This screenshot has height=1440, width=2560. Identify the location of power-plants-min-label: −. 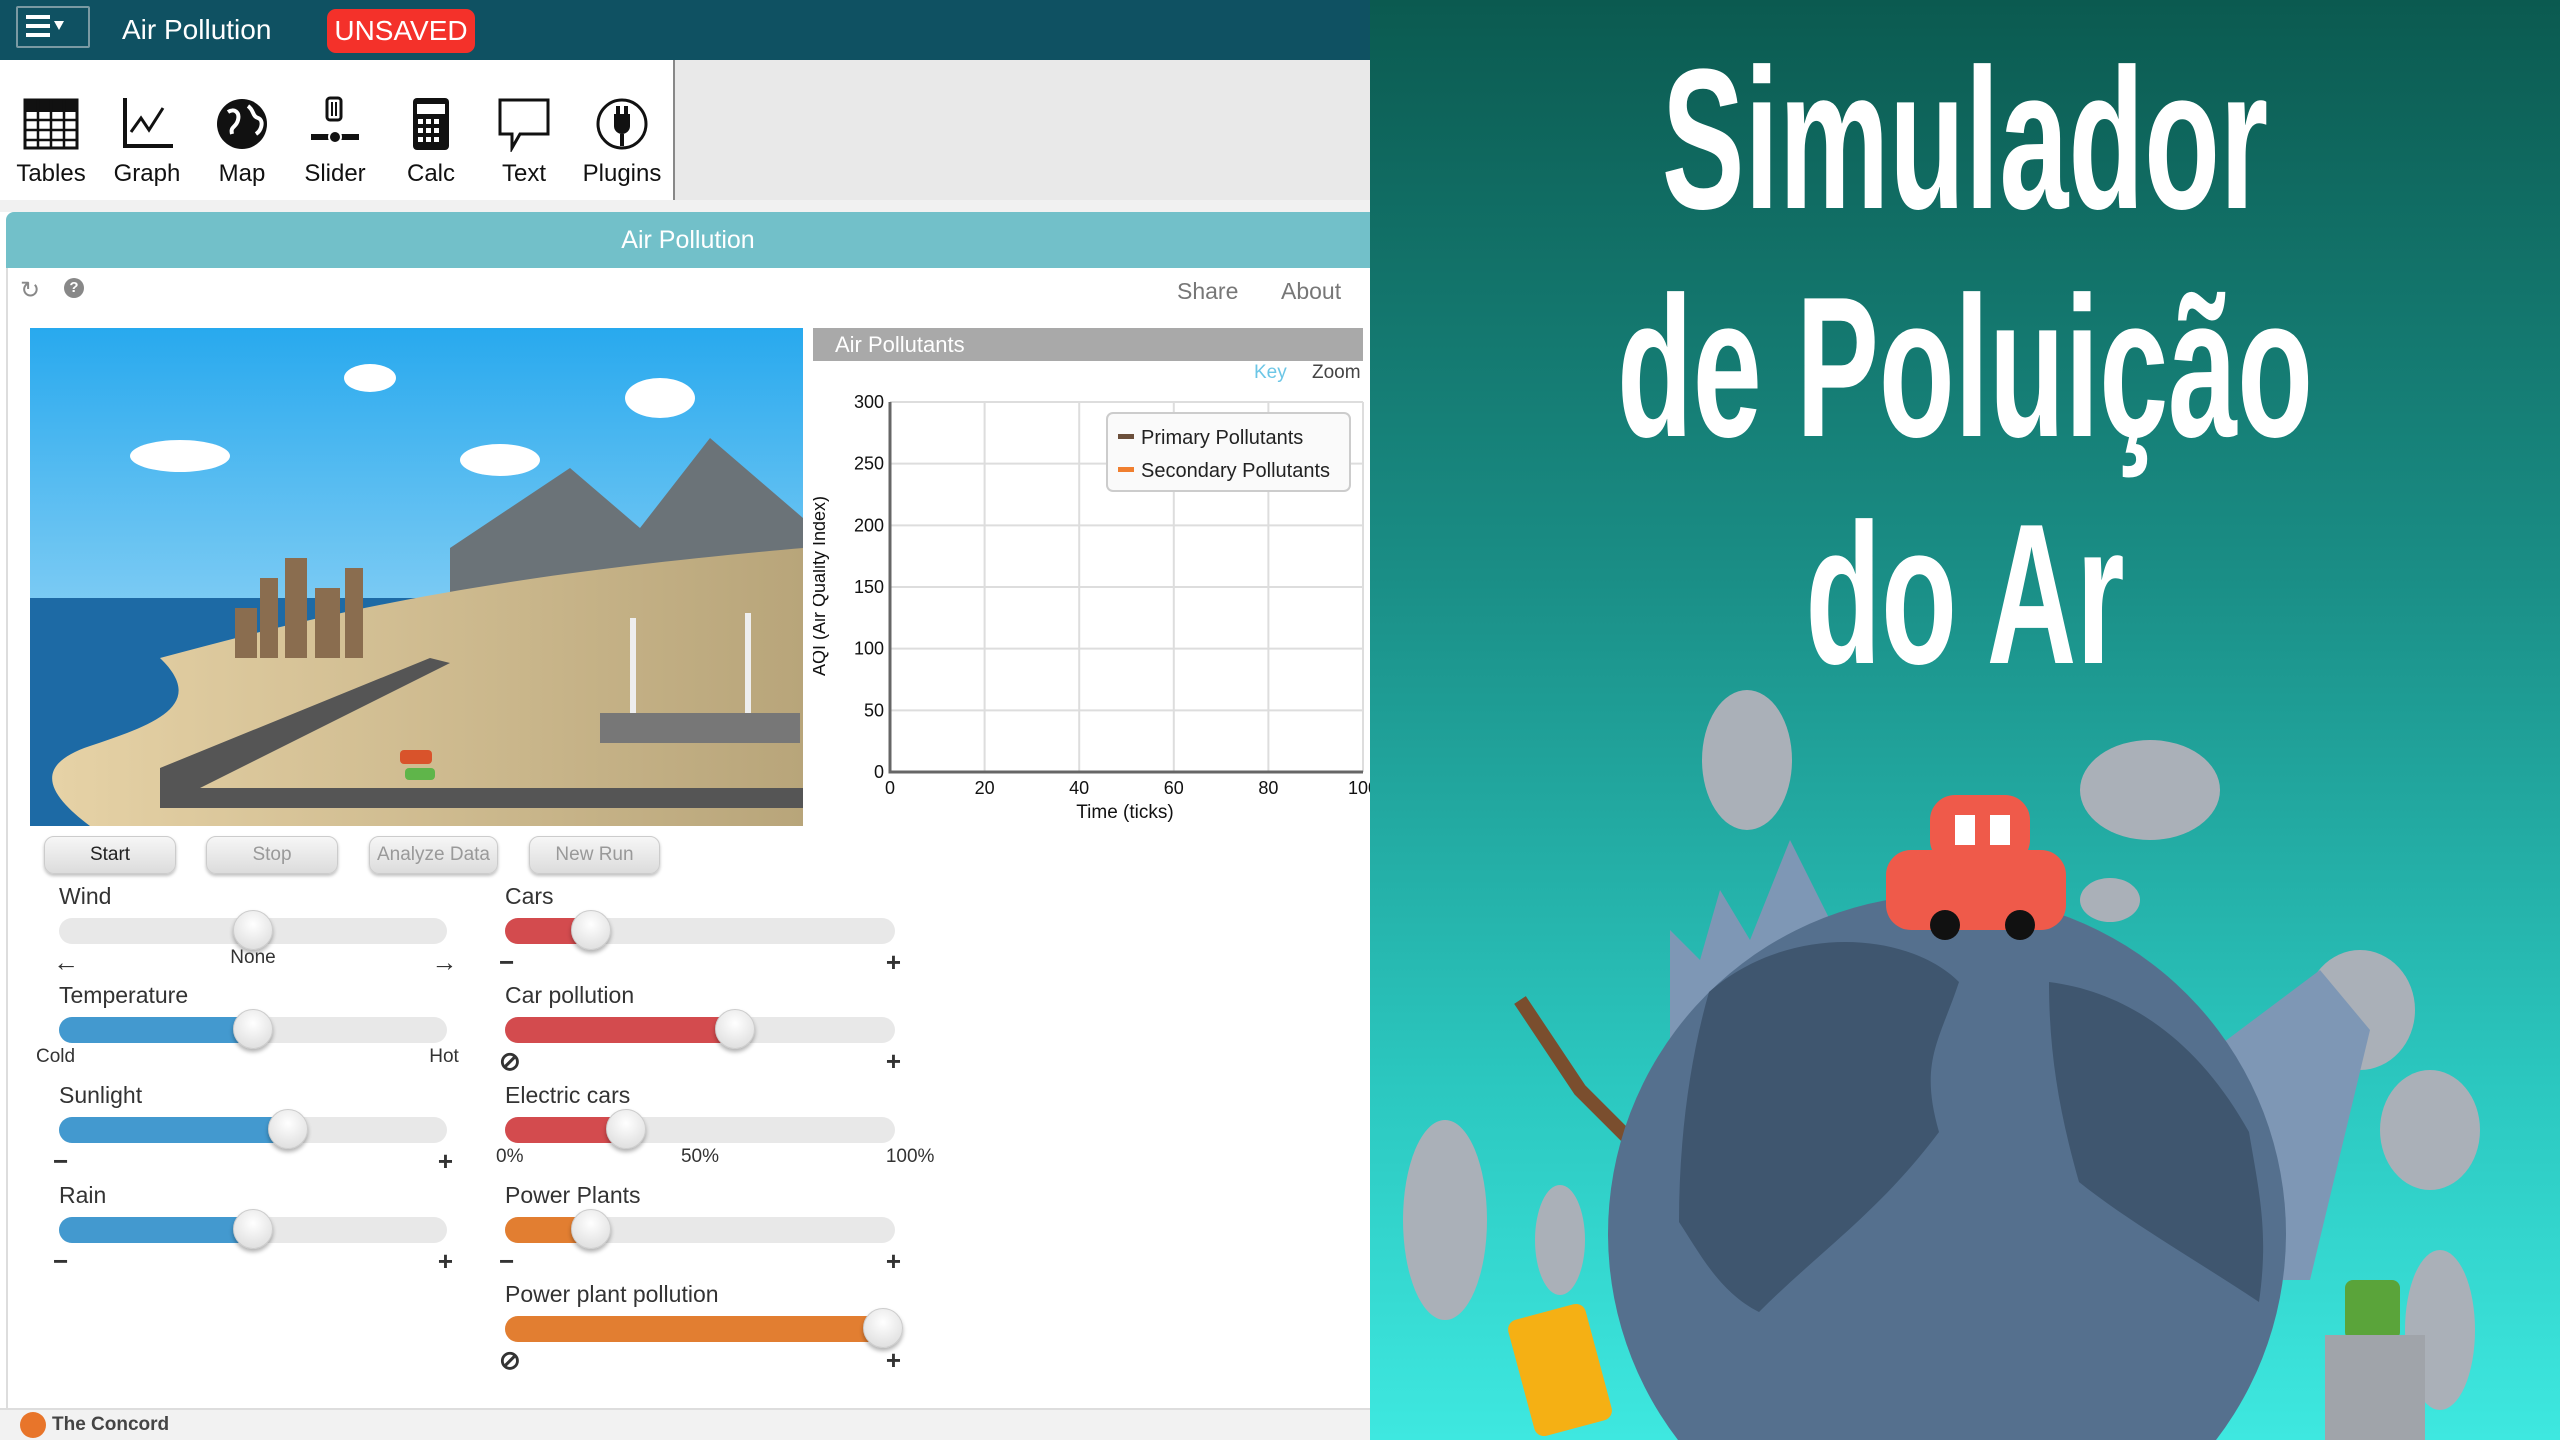
(507, 1261).